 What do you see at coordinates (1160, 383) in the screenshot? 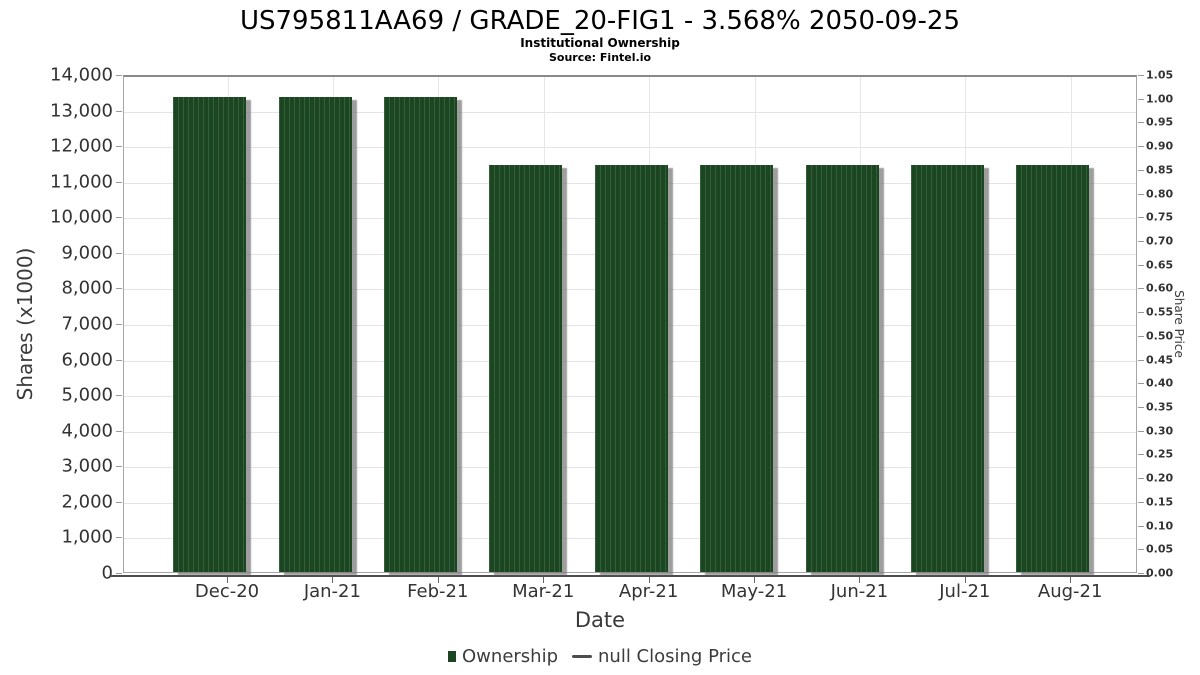
I see `right-axis-tick-label: 0.40` at bounding box center [1160, 383].